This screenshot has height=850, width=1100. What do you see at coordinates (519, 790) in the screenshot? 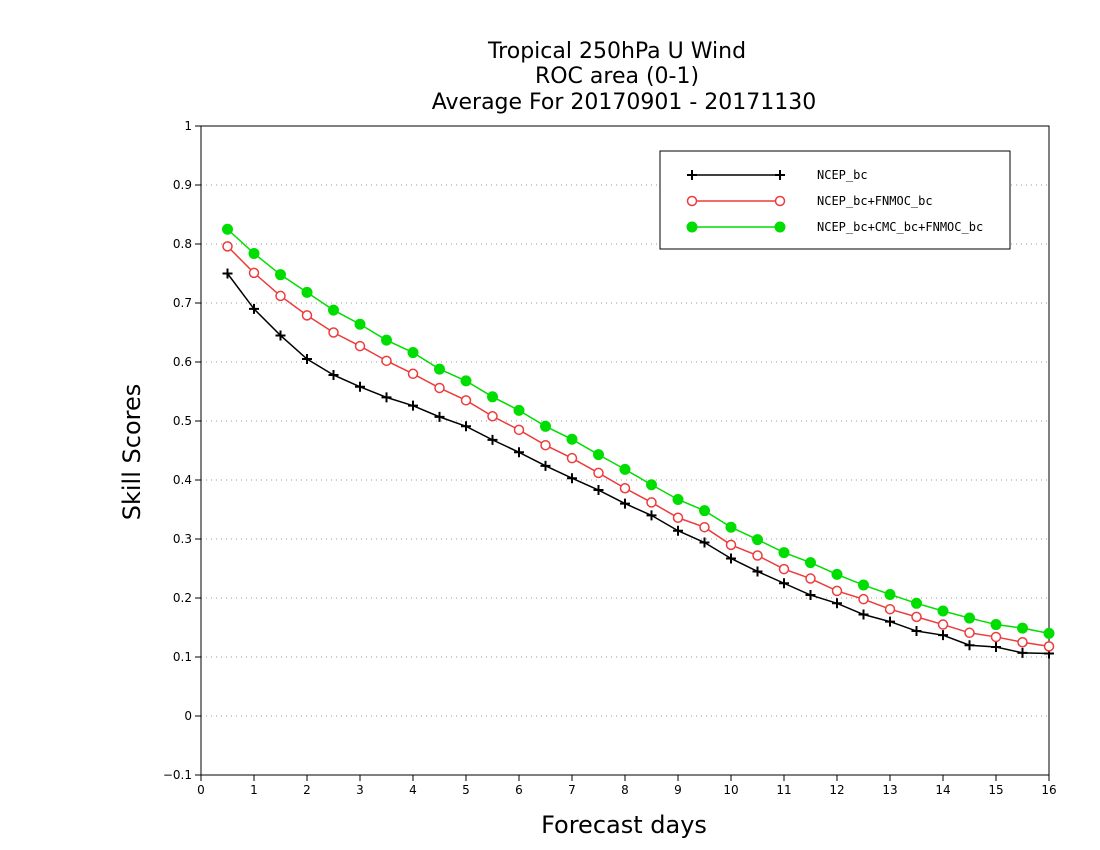
I see `x-tick-label: 6` at bounding box center [519, 790].